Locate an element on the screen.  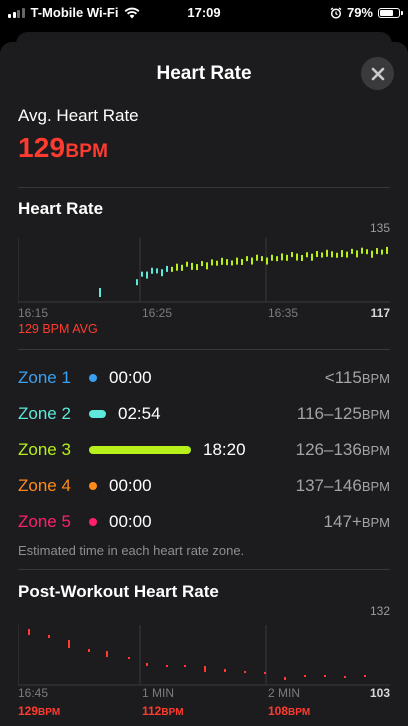
post-value-2: 112BPM is located at coordinates (163, 711).